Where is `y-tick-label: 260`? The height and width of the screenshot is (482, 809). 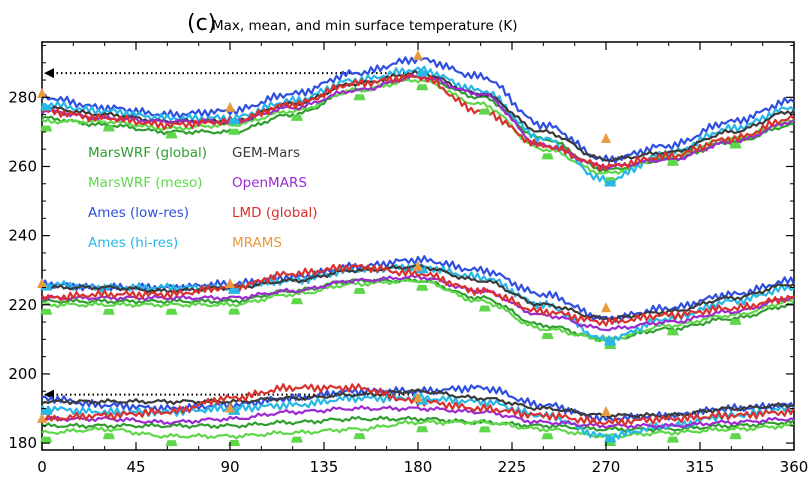
y-tick-label: 260 is located at coordinates (22, 166).